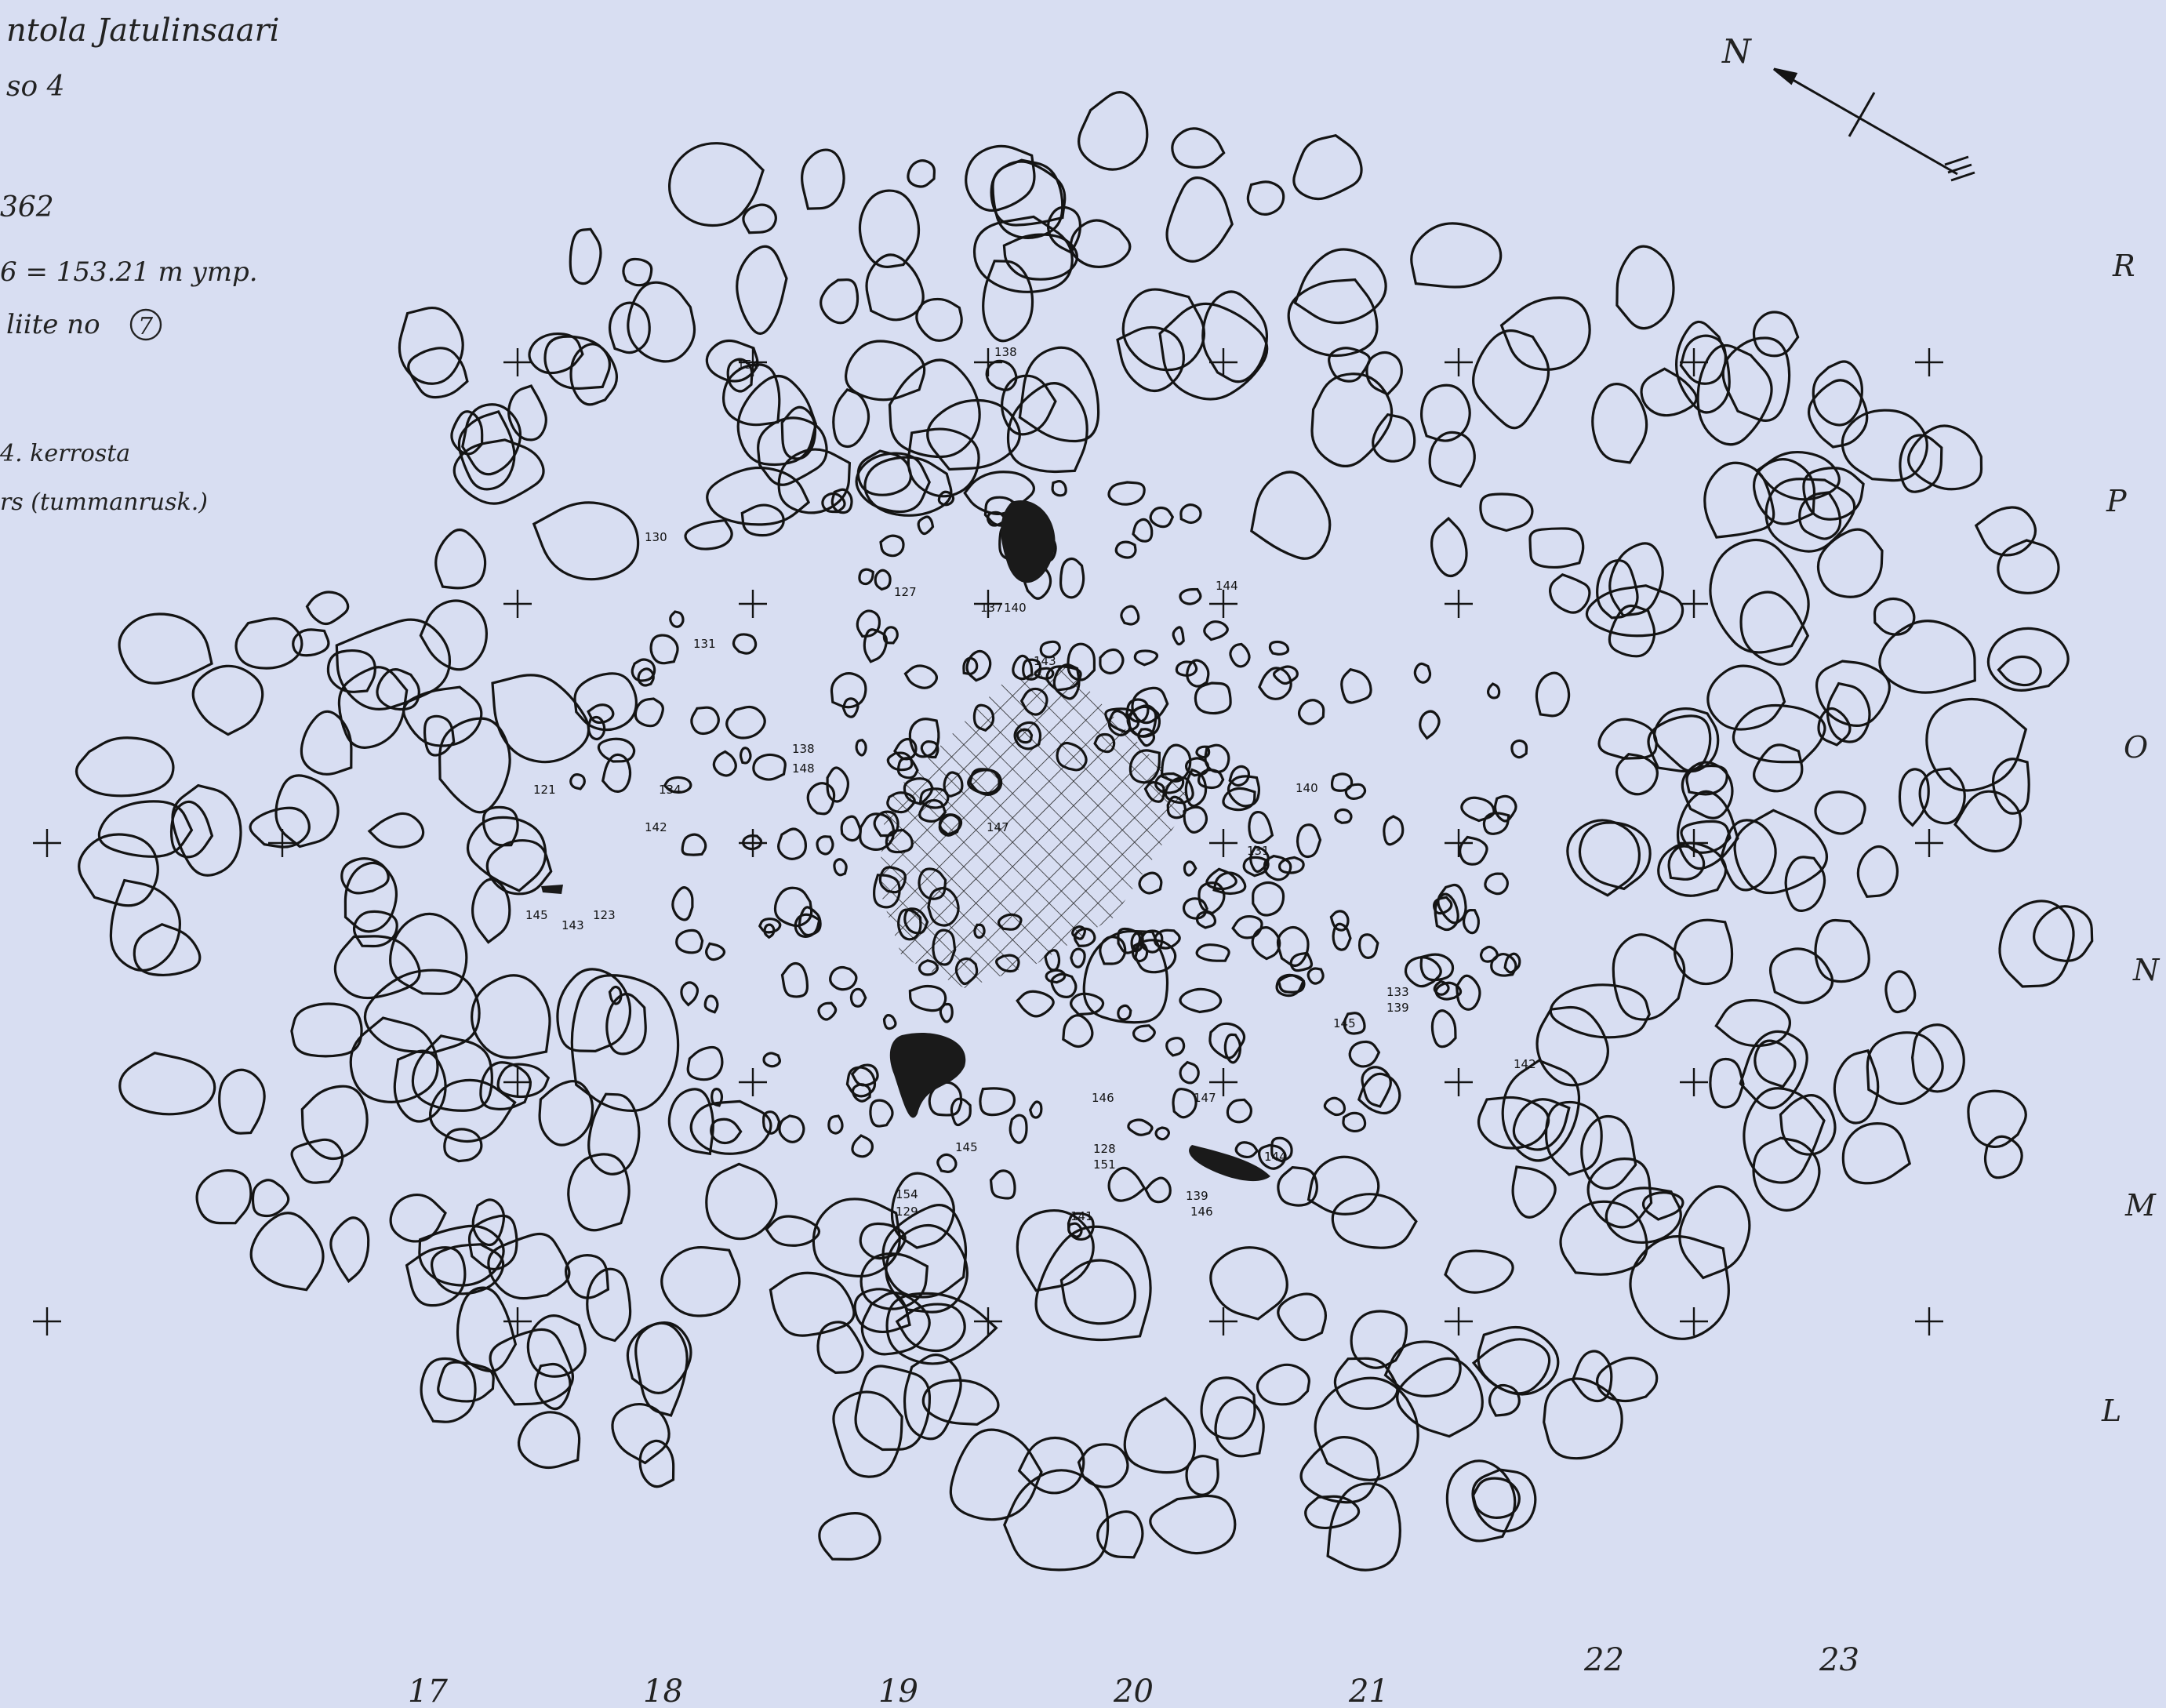 The height and width of the screenshot is (1708, 2166). What do you see at coordinates (967, 1147) in the screenshot?
I see `stone-number: 145` at bounding box center [967, 1147].